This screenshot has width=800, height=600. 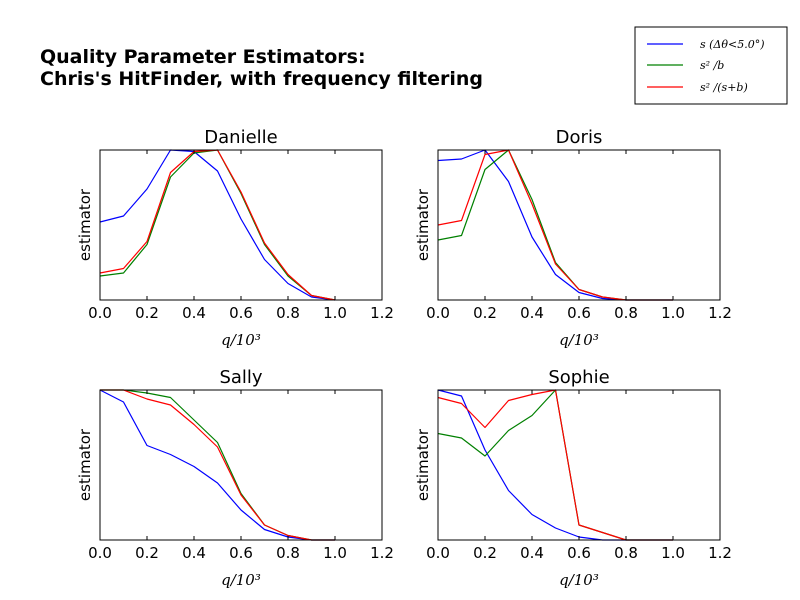 What do you see at coordinates (438, 553) in the screenshot?
I see `x-tick-label-sophie-0: 0.0` at bounding box center [438, 553].